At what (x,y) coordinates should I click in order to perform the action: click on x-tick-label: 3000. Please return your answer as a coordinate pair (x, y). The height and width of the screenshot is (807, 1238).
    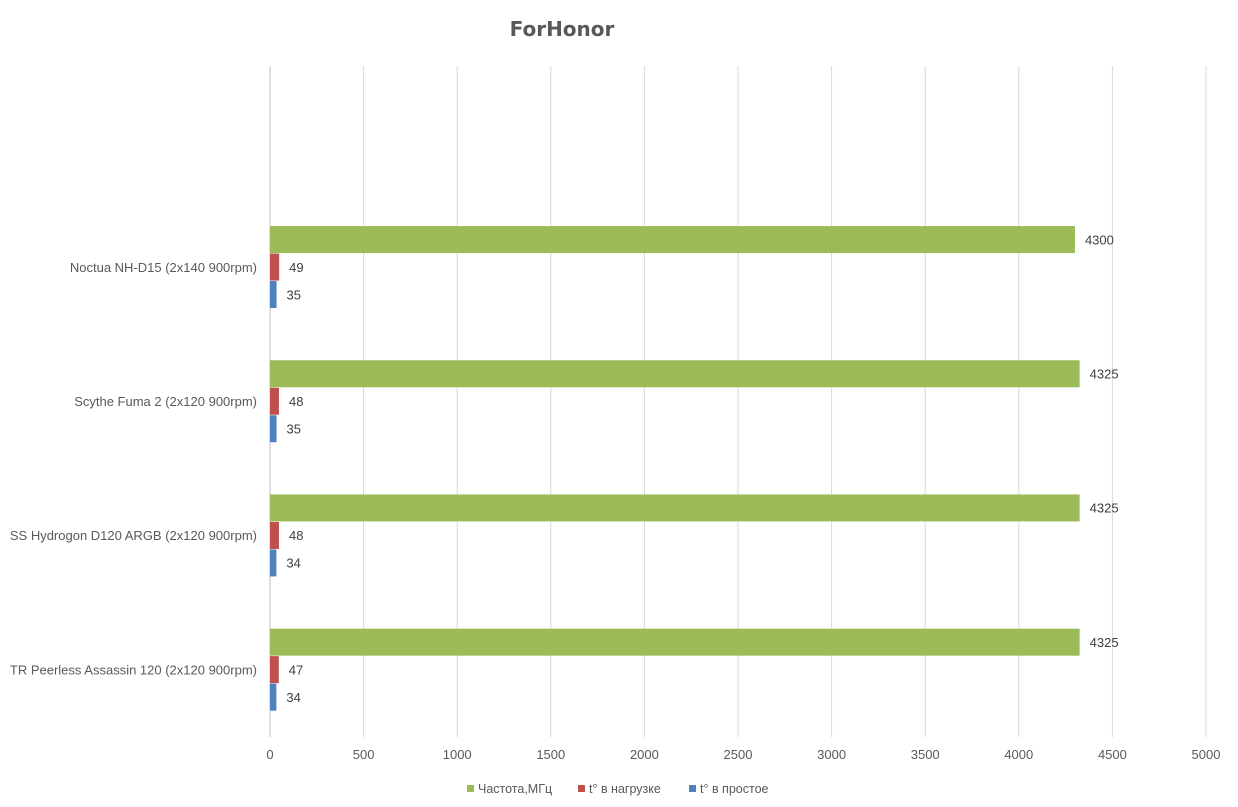
    Looking at the image, I should click on (831, 754).